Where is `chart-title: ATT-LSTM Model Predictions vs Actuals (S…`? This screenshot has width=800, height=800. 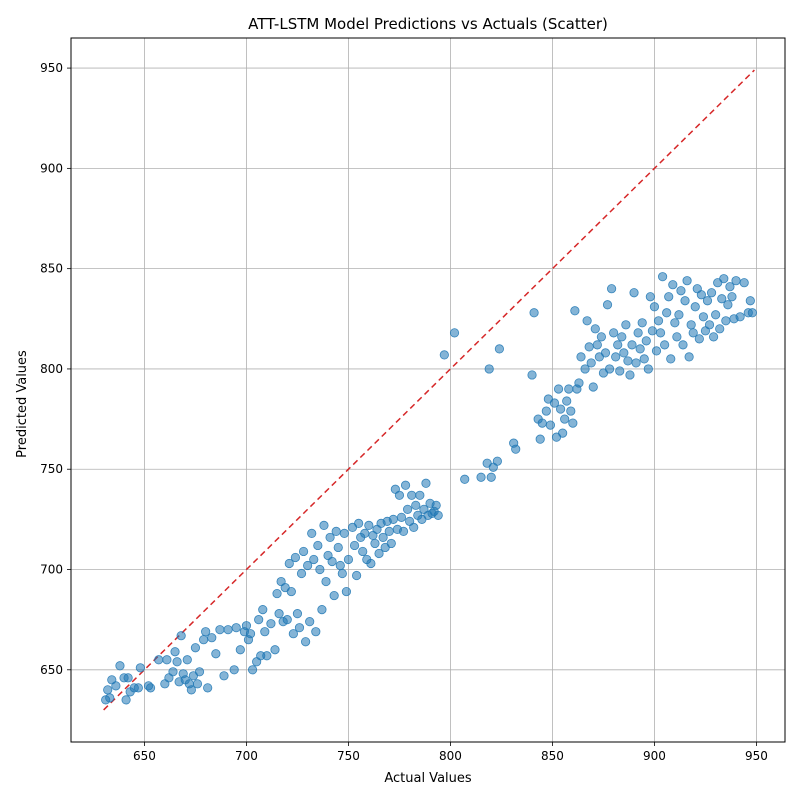 chart-title: ATT-LSTM Model Predictions vs Actuals (S… is located at coordinates (428, 24).